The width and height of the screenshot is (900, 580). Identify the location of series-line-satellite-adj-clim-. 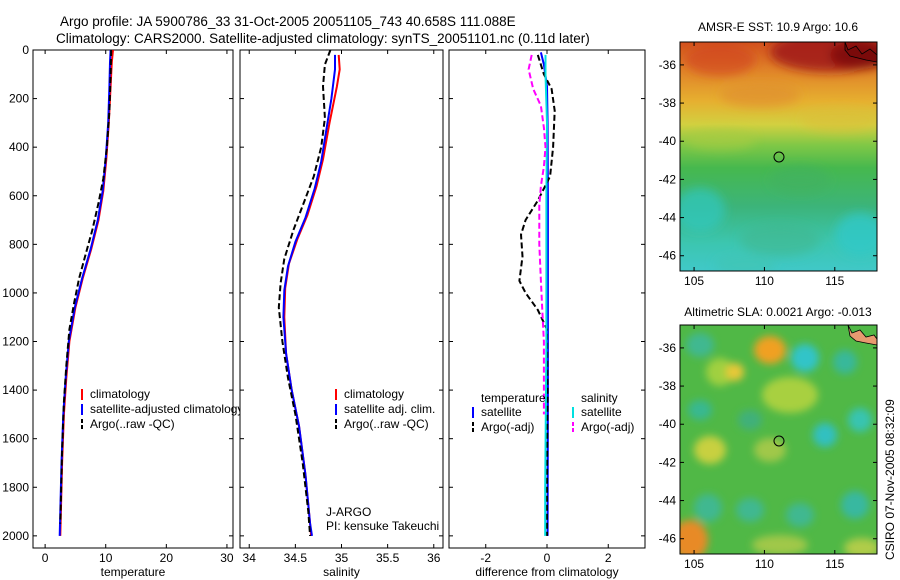
(309, 295).